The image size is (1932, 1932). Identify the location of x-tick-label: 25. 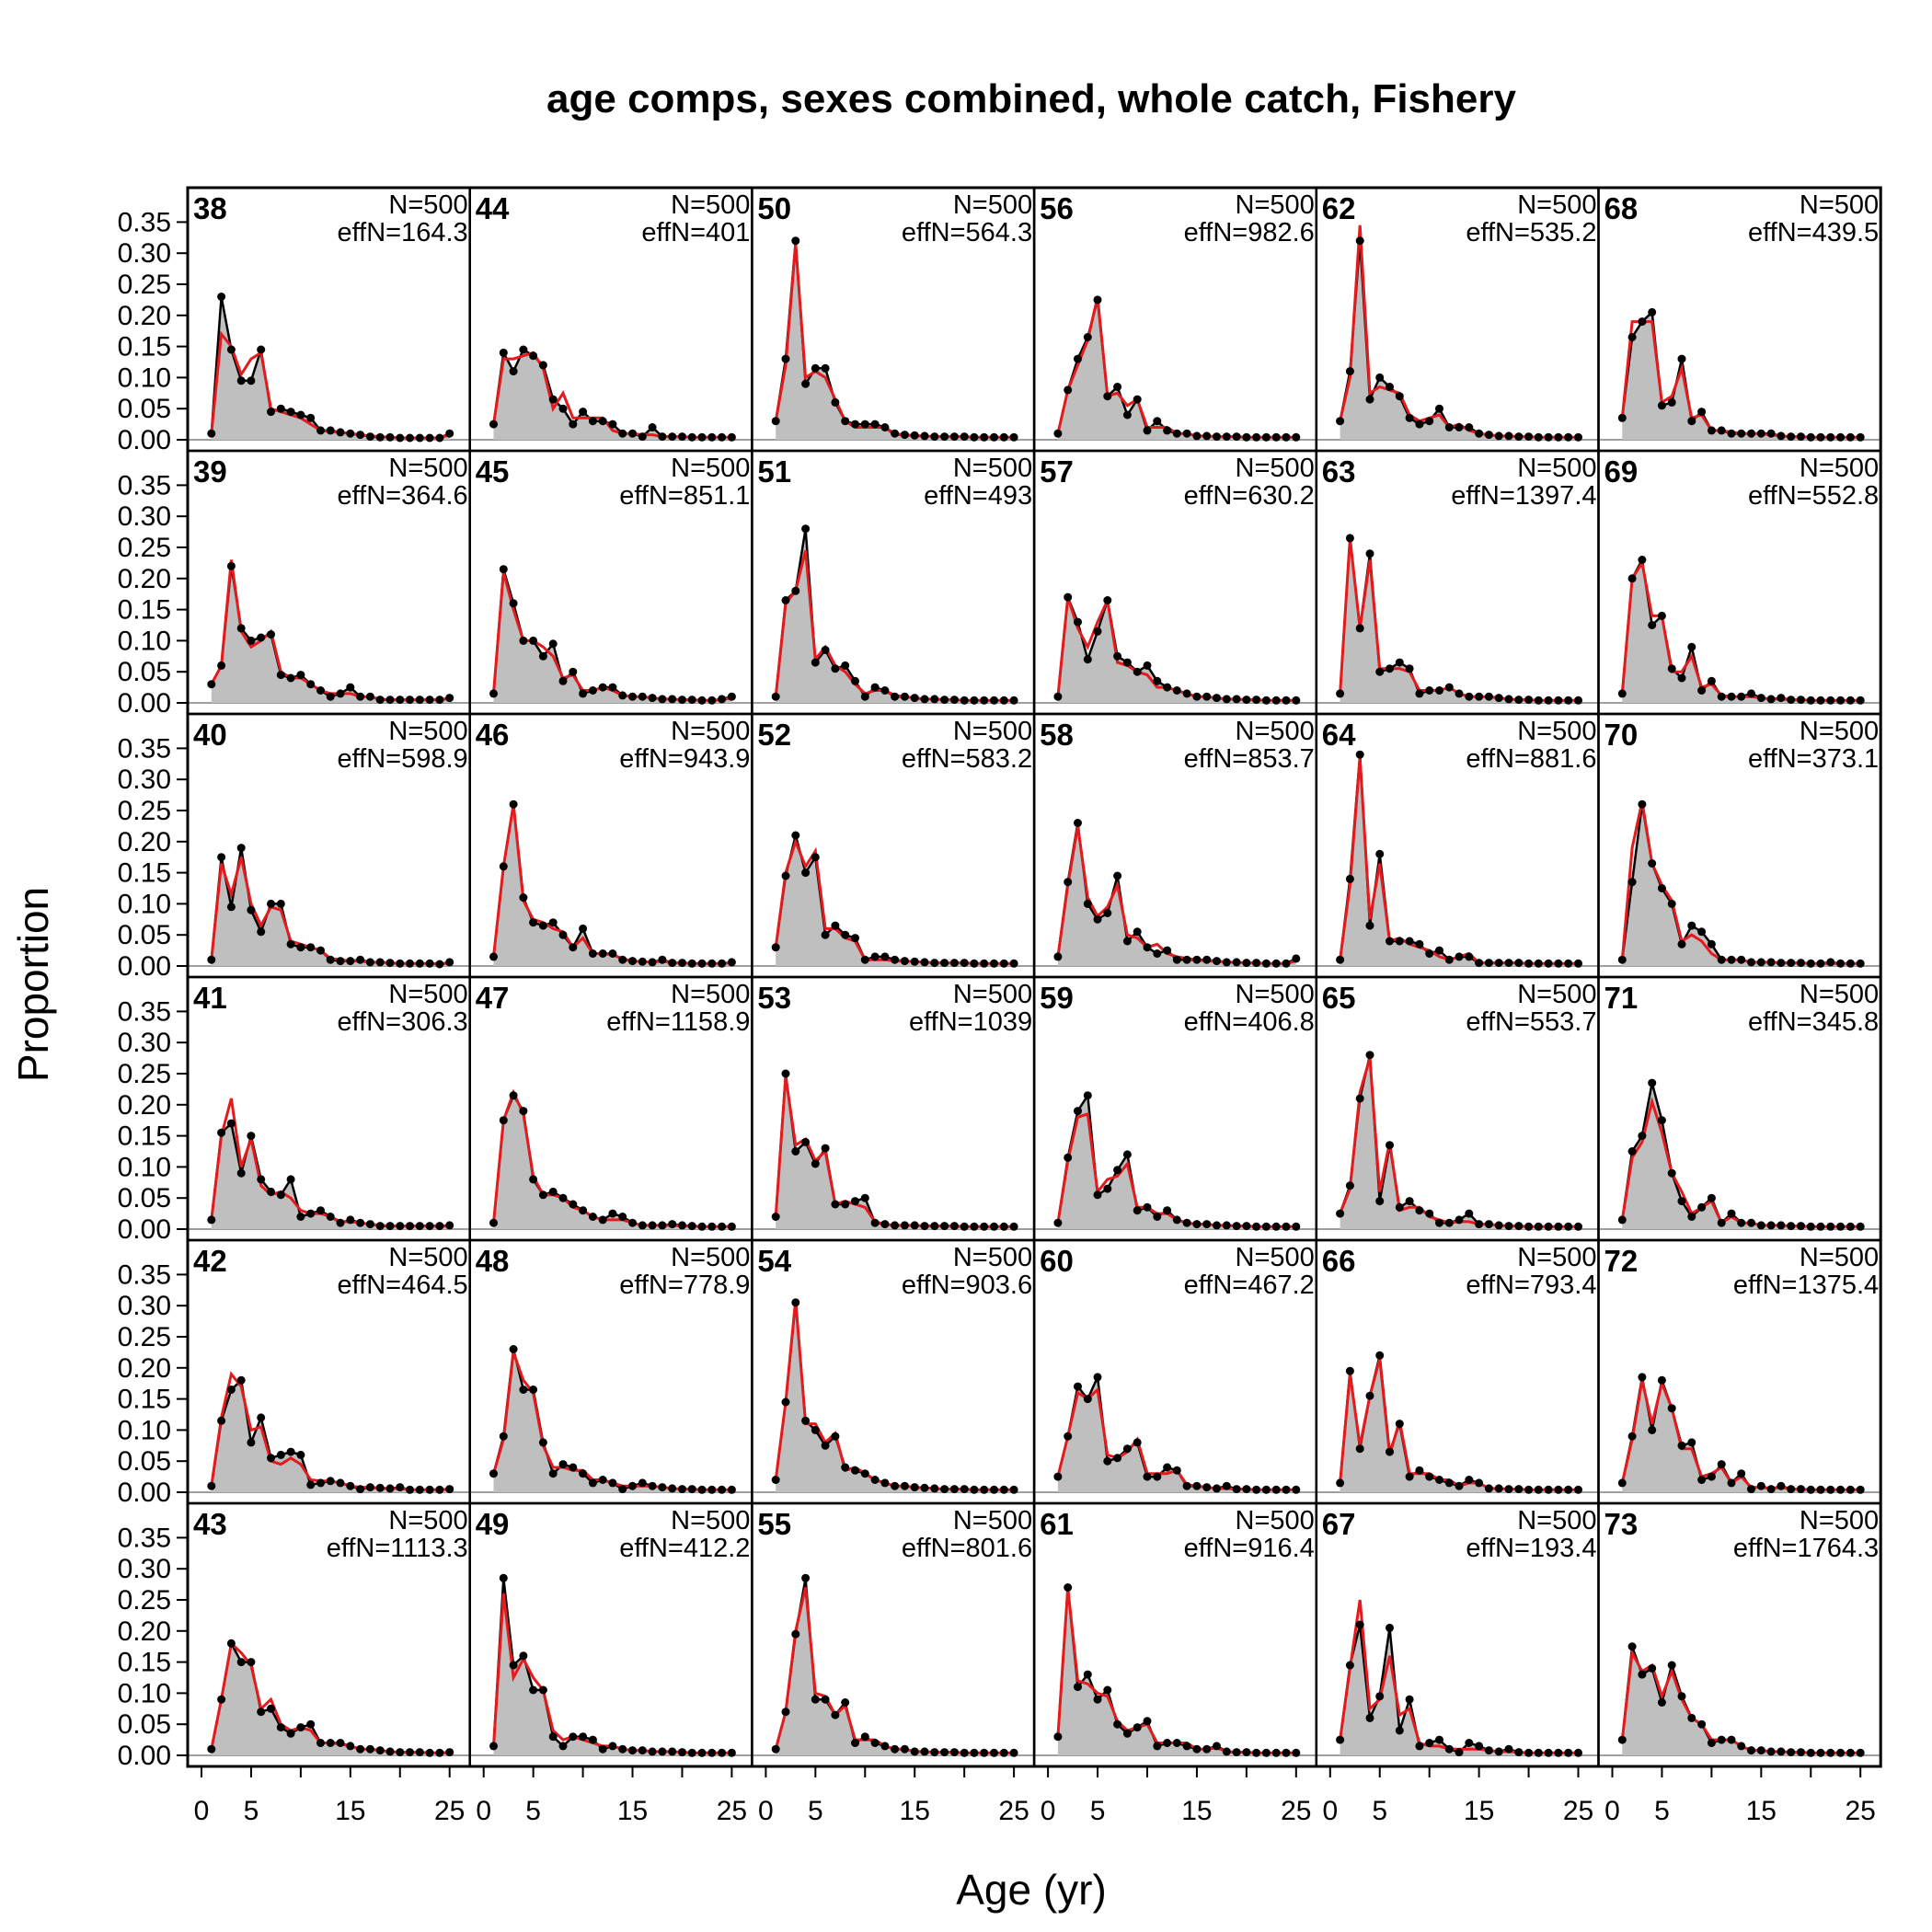
(449, 1811).